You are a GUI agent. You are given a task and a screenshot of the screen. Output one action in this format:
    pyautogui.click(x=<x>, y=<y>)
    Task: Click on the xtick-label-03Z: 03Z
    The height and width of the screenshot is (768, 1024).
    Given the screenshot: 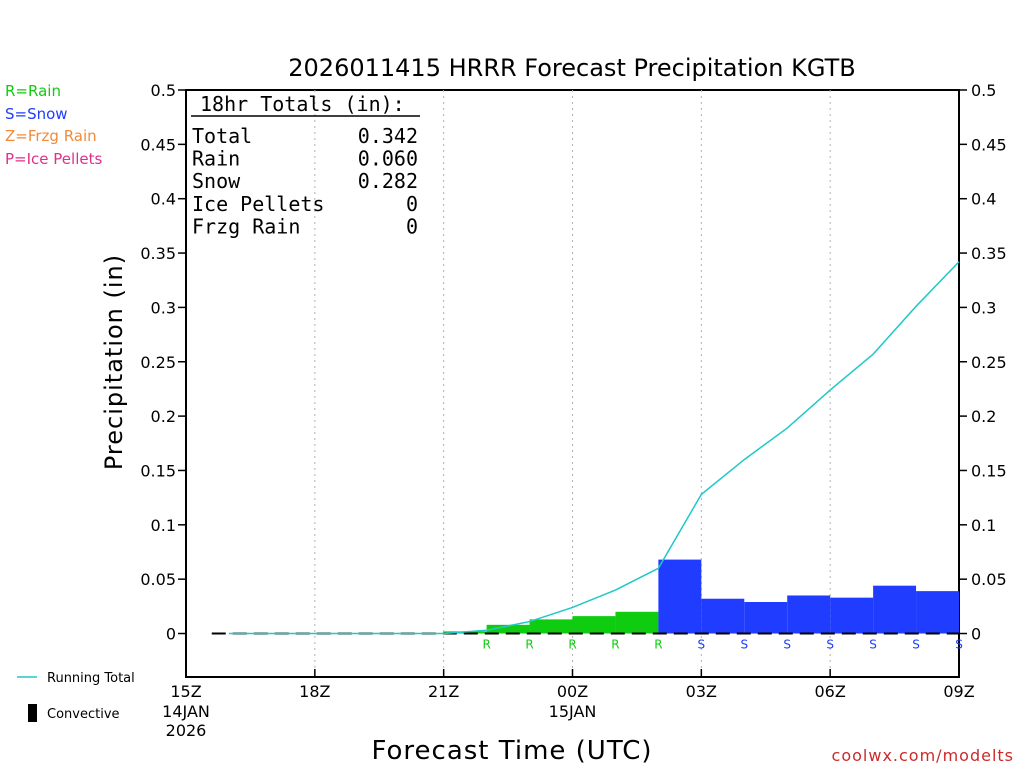 What is the action you would take?
    pyautogui.click(x=701, y=691)
    